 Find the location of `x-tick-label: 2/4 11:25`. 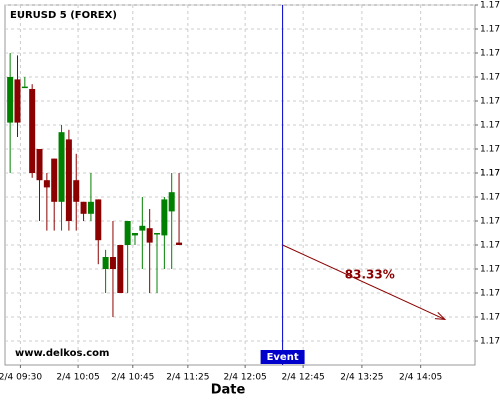

x-tick-label: 2/4 11:25 is located at coordinates (187, 378).